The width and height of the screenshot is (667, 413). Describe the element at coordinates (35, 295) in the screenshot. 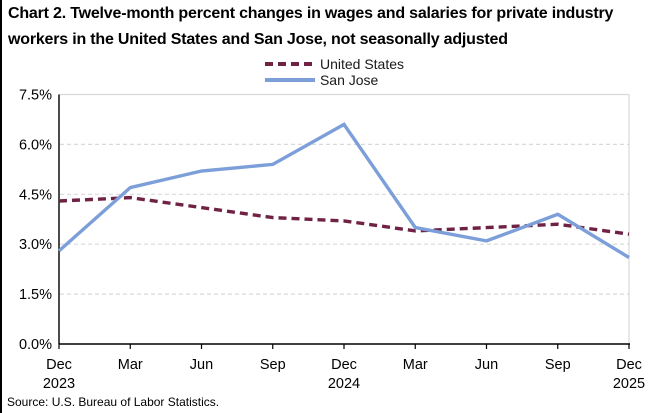

I see `y-tick-label: 1.5%` at that location.